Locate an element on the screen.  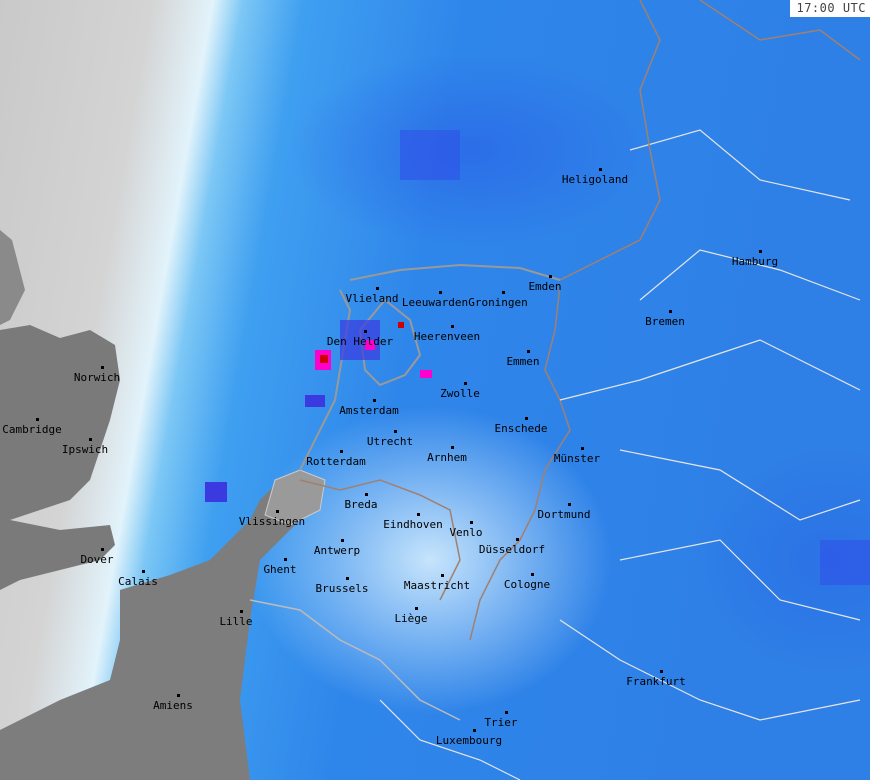
city-label: Antwerp is located at coordinates (337, 550).